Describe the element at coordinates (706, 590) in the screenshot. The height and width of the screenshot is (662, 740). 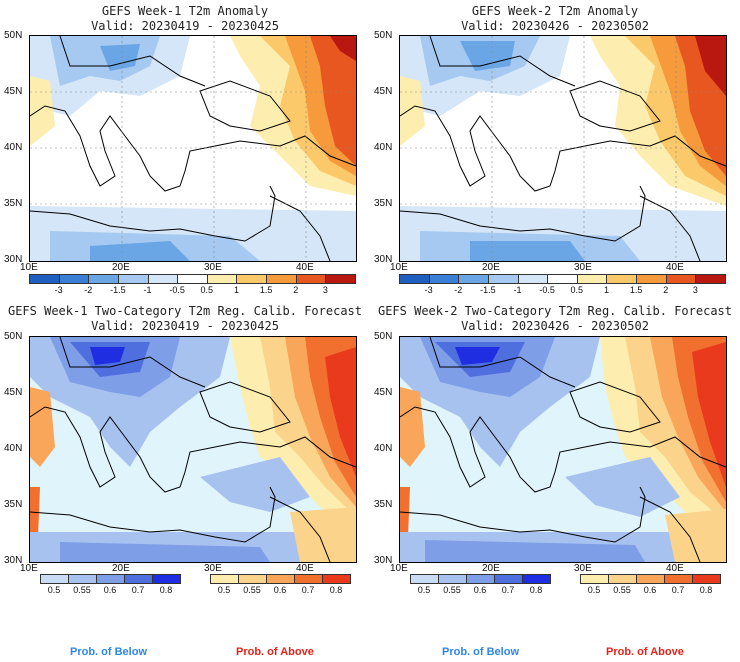
I see `colorbar-tick-label: 0.8` at that location.